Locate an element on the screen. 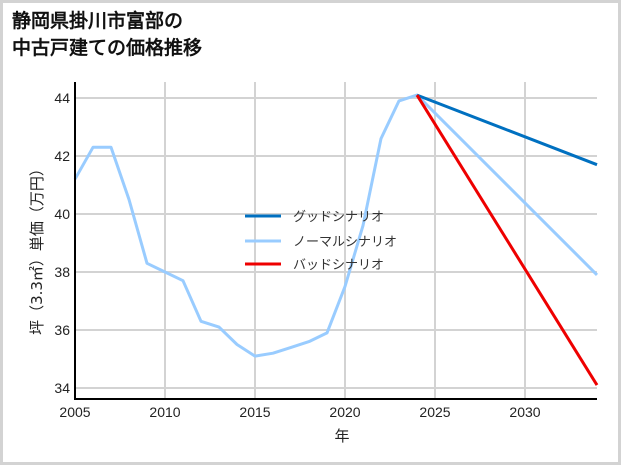  x-tick-label: 2015 is located at coordinates (254, 412).